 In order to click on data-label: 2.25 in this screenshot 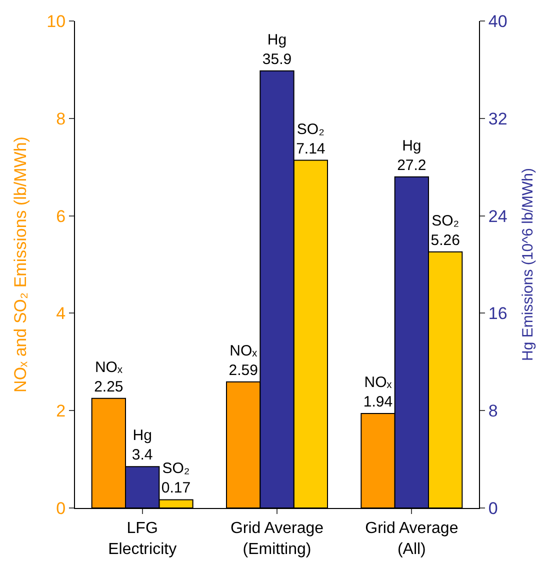, I will do `click(109, 387)`.